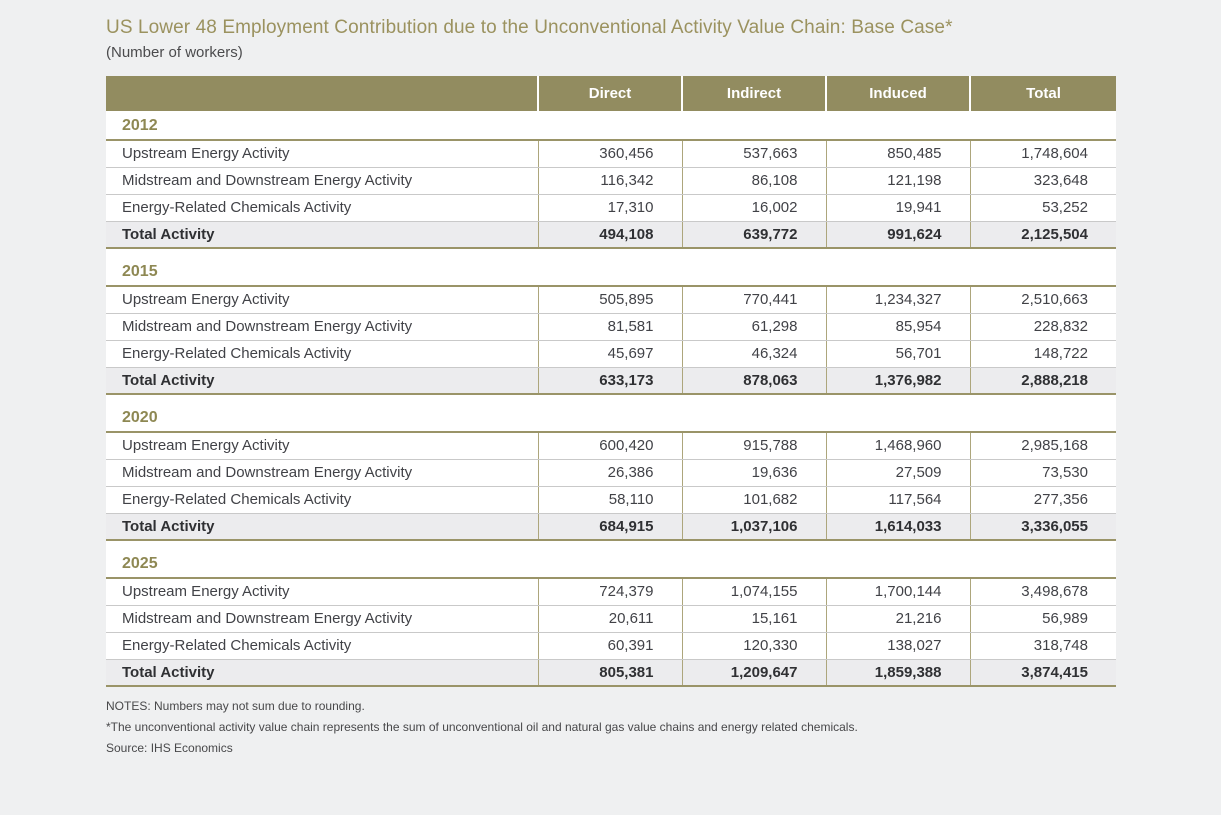 The image size is (1221, 815). What do you see at coordinates (1042, 646) in the screenshot?
I see `cell-total: 318,748` at bounding box center [1042, 646].